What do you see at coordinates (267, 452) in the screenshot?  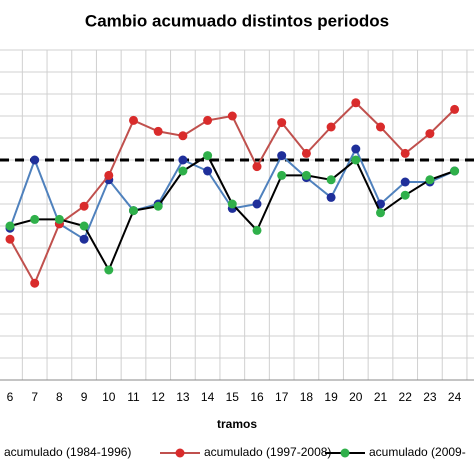 I see `legend-label: acumulado (1997-2008)` at bounding box center [267, 452].